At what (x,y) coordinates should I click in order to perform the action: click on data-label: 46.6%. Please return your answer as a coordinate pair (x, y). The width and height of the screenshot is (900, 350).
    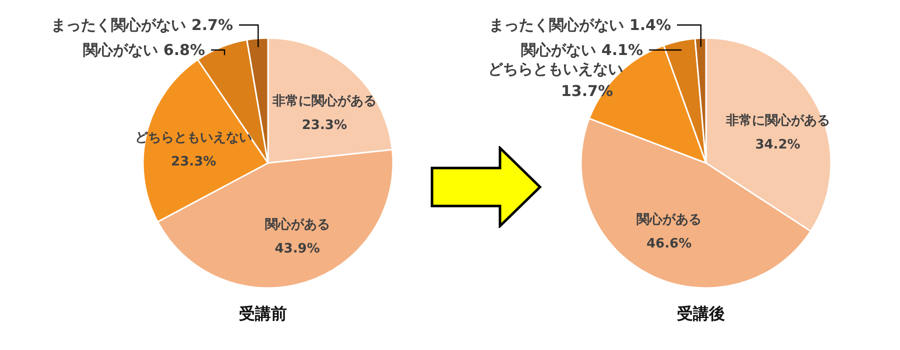
    Looking at the image, I should click on (669, 244).